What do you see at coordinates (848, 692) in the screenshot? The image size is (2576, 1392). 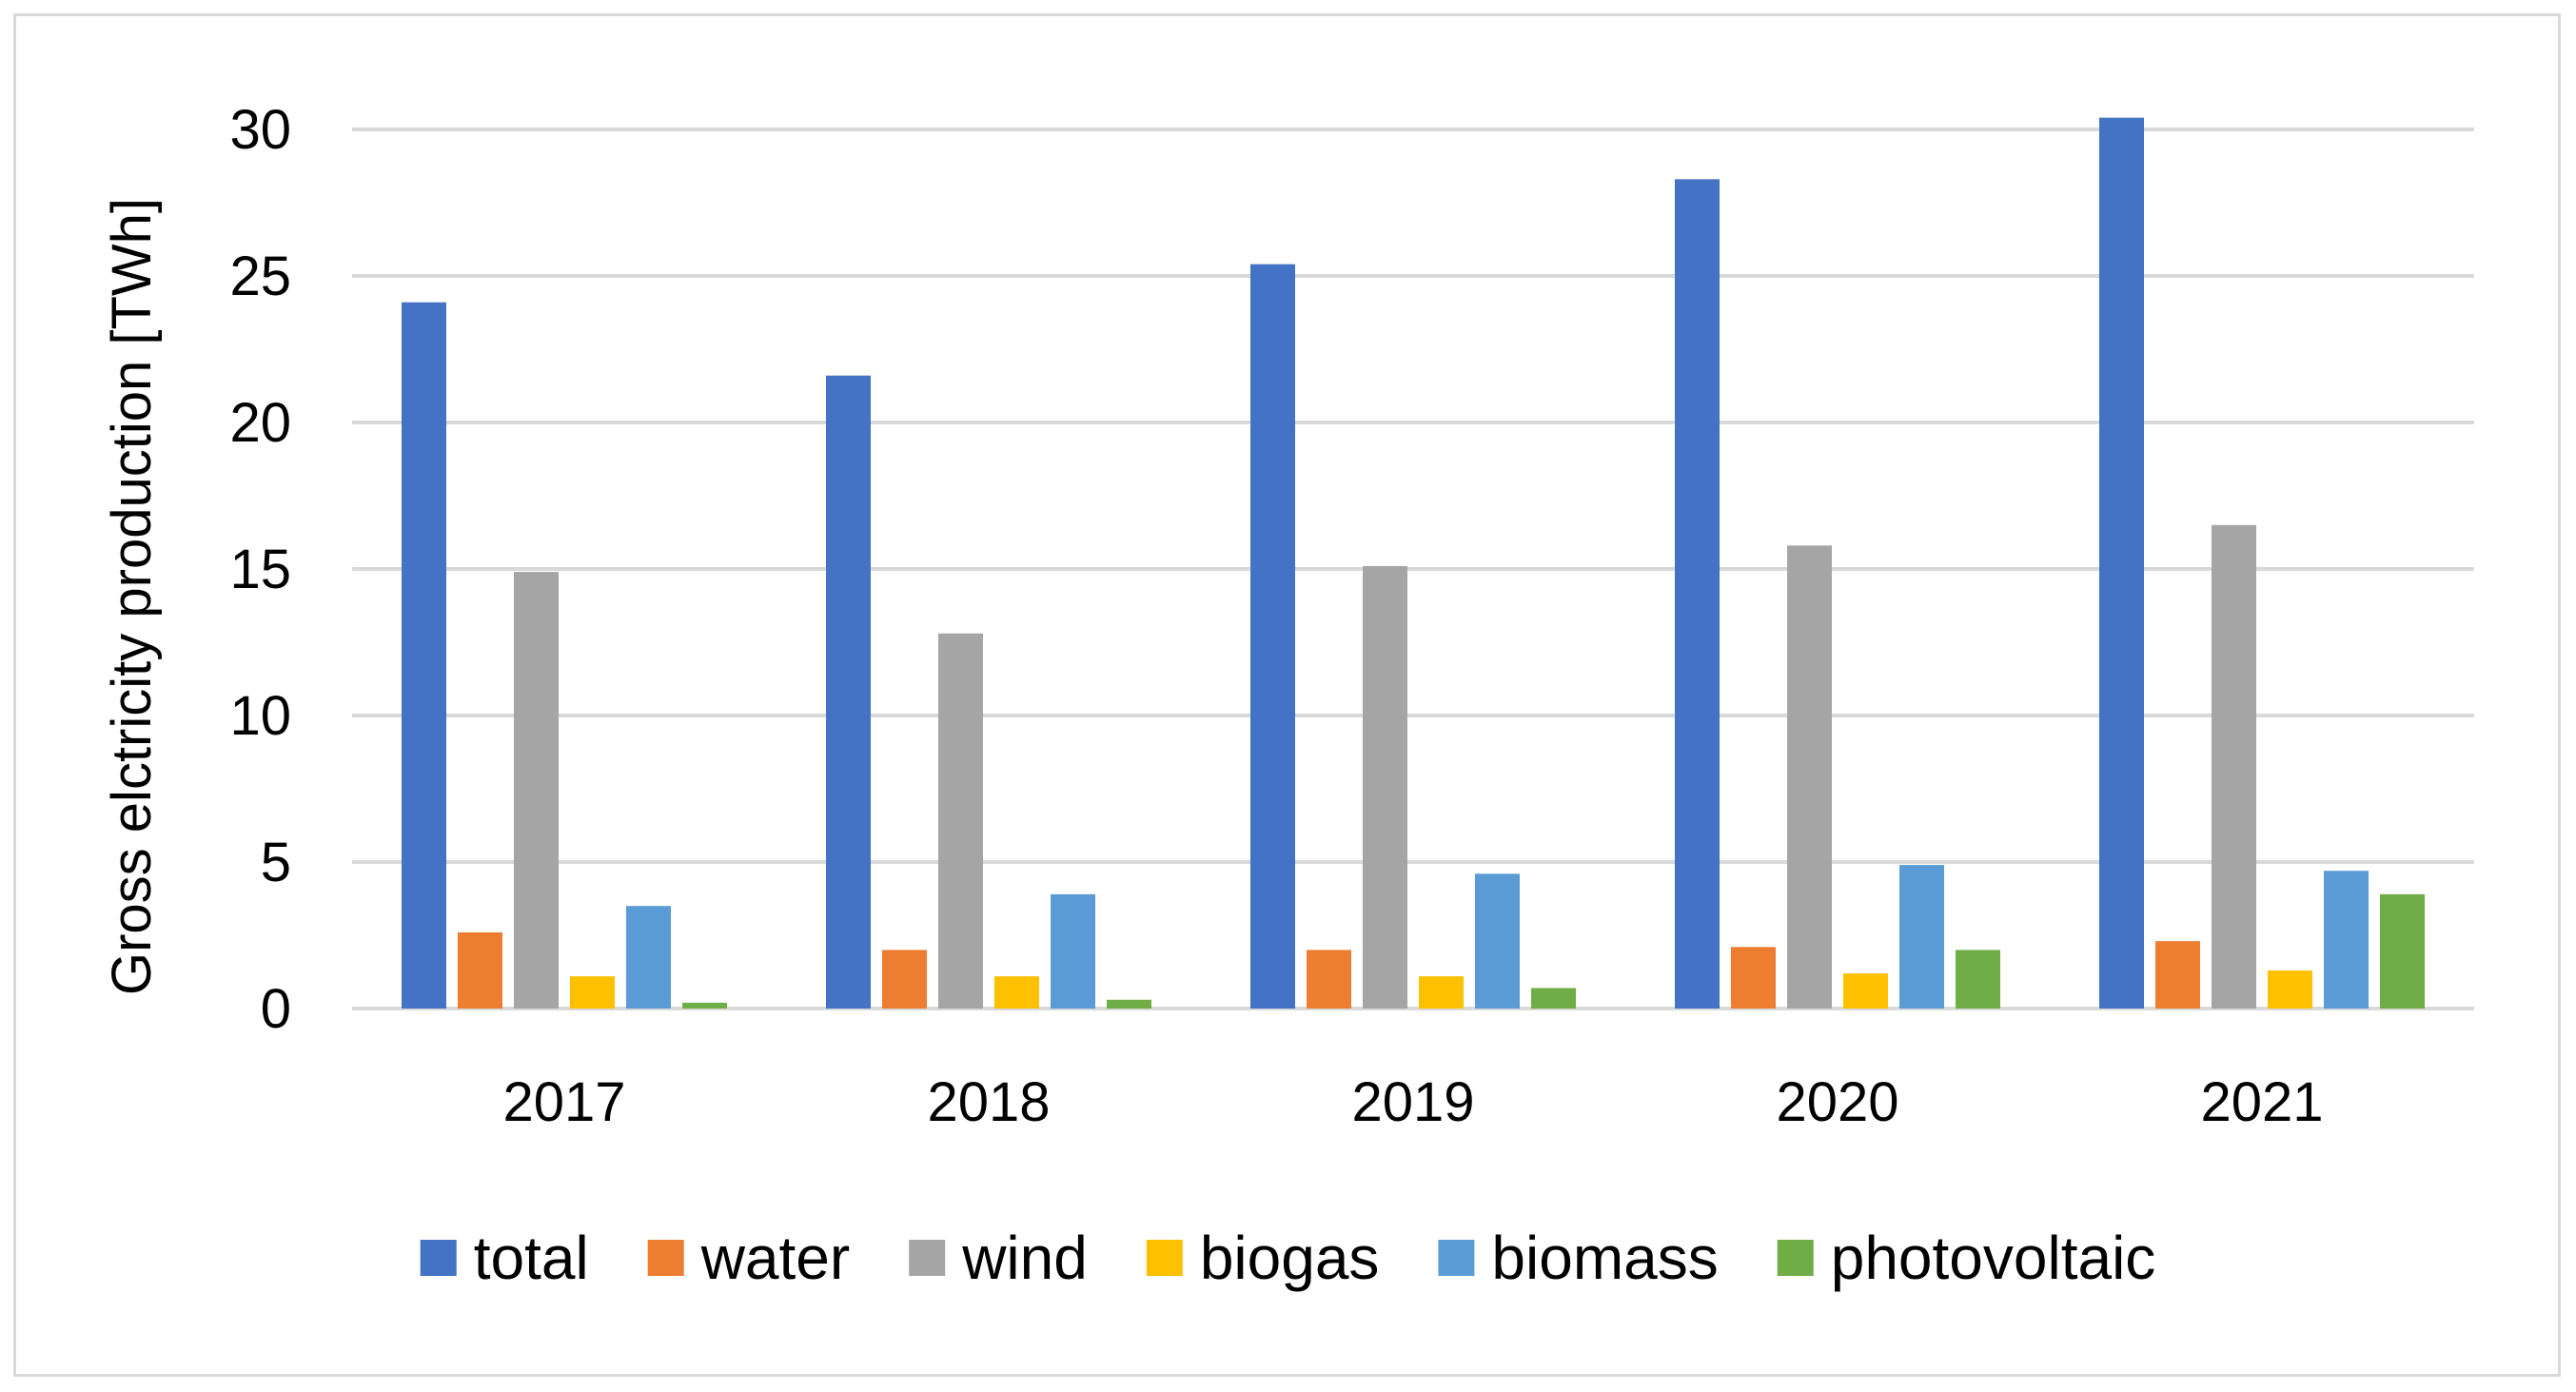 I see `bar-total-2018` at bounding box center [848, 692].